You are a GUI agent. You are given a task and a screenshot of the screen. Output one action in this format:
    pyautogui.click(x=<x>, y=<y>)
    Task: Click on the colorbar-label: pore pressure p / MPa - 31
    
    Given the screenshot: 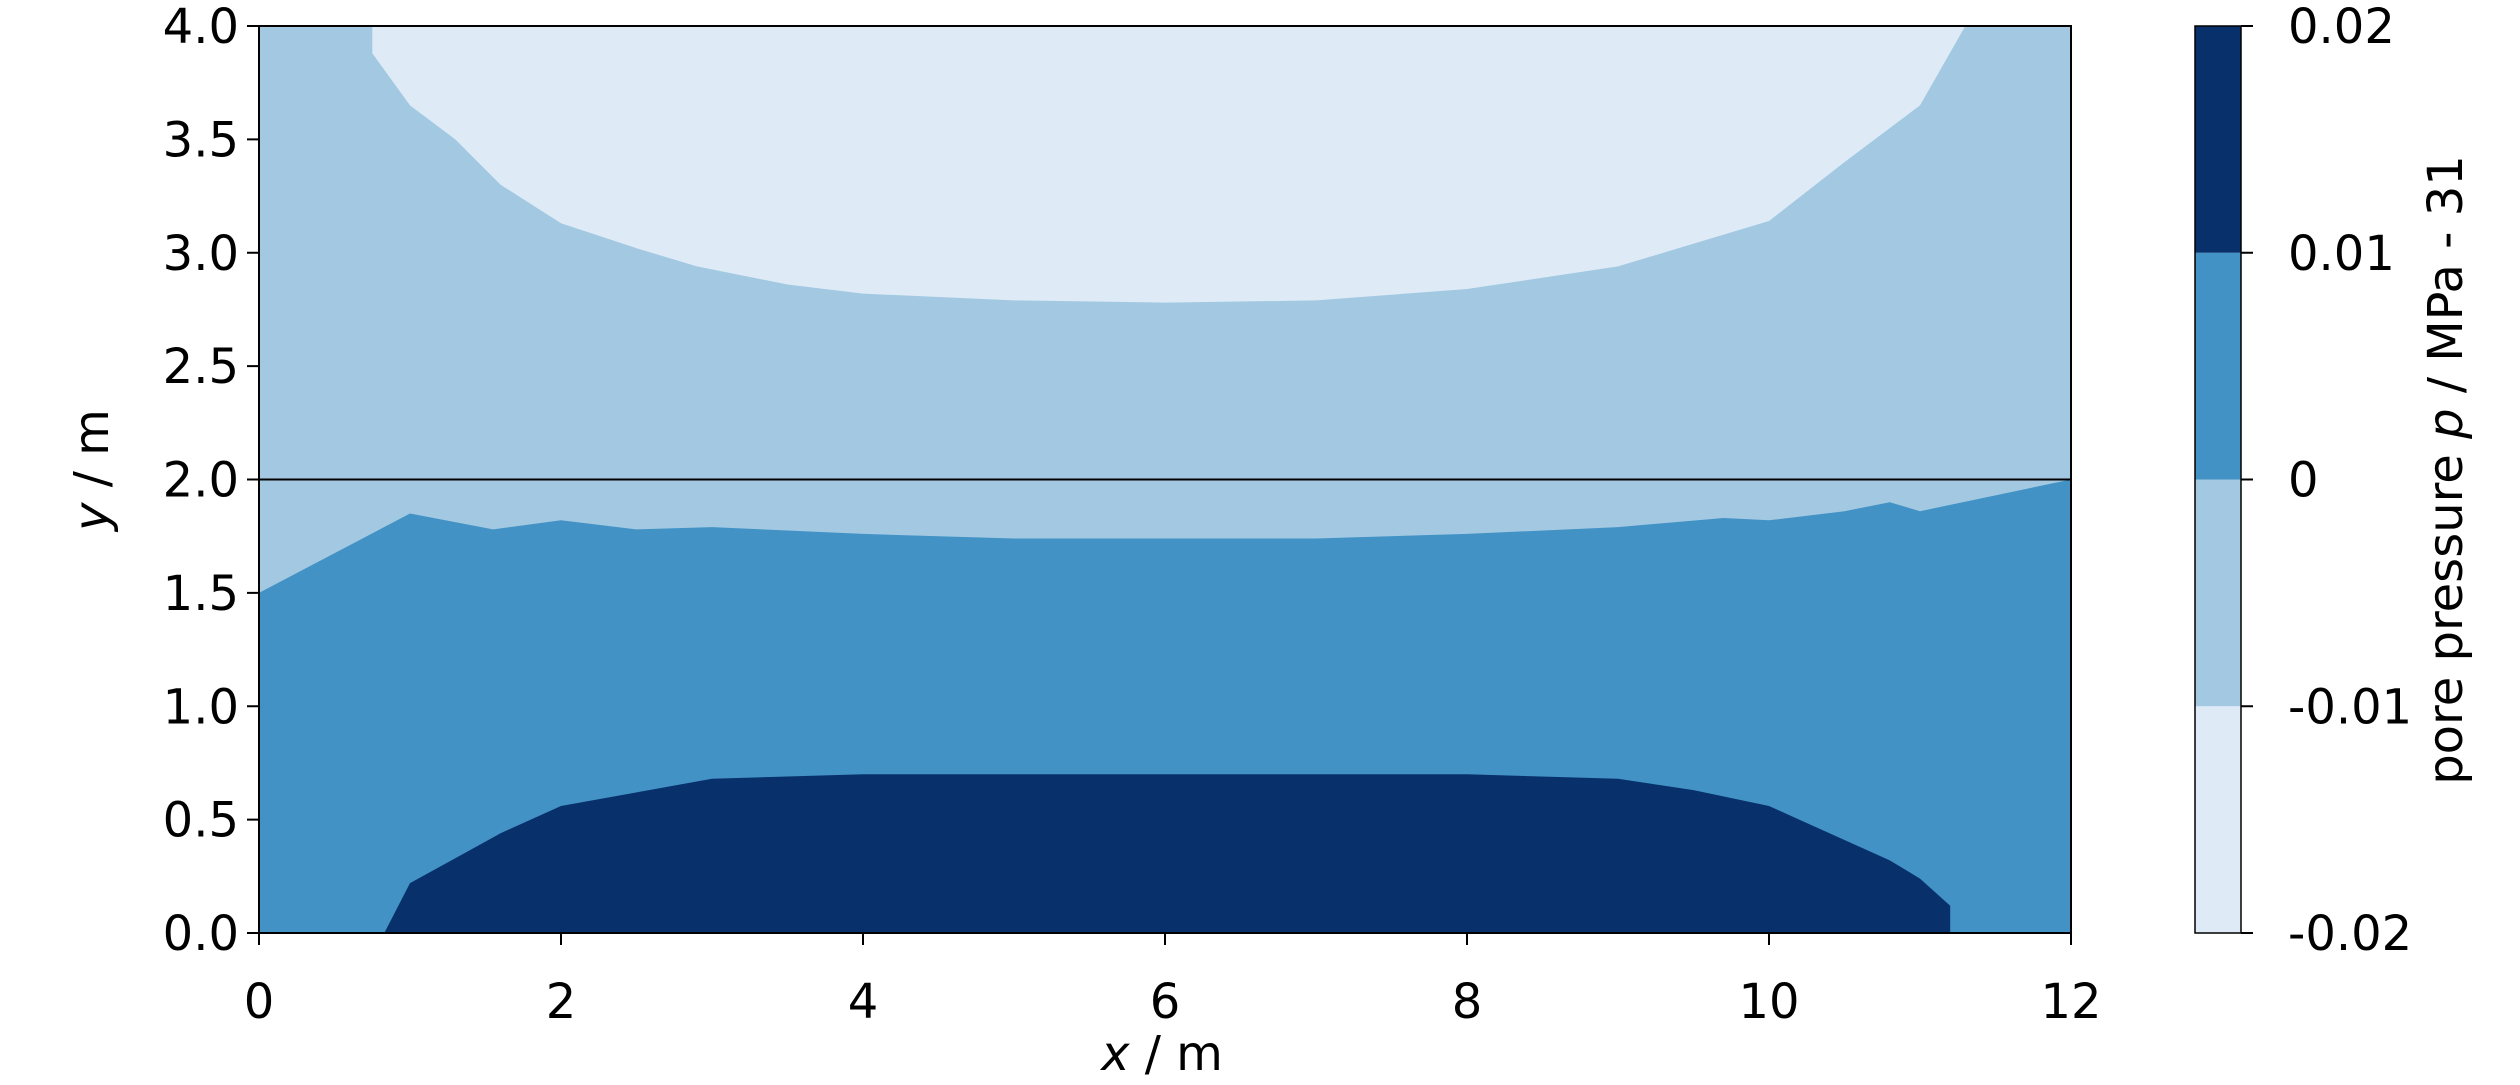 What is the action you would take?
    pyautogui.click(x=2446, y=470)
    